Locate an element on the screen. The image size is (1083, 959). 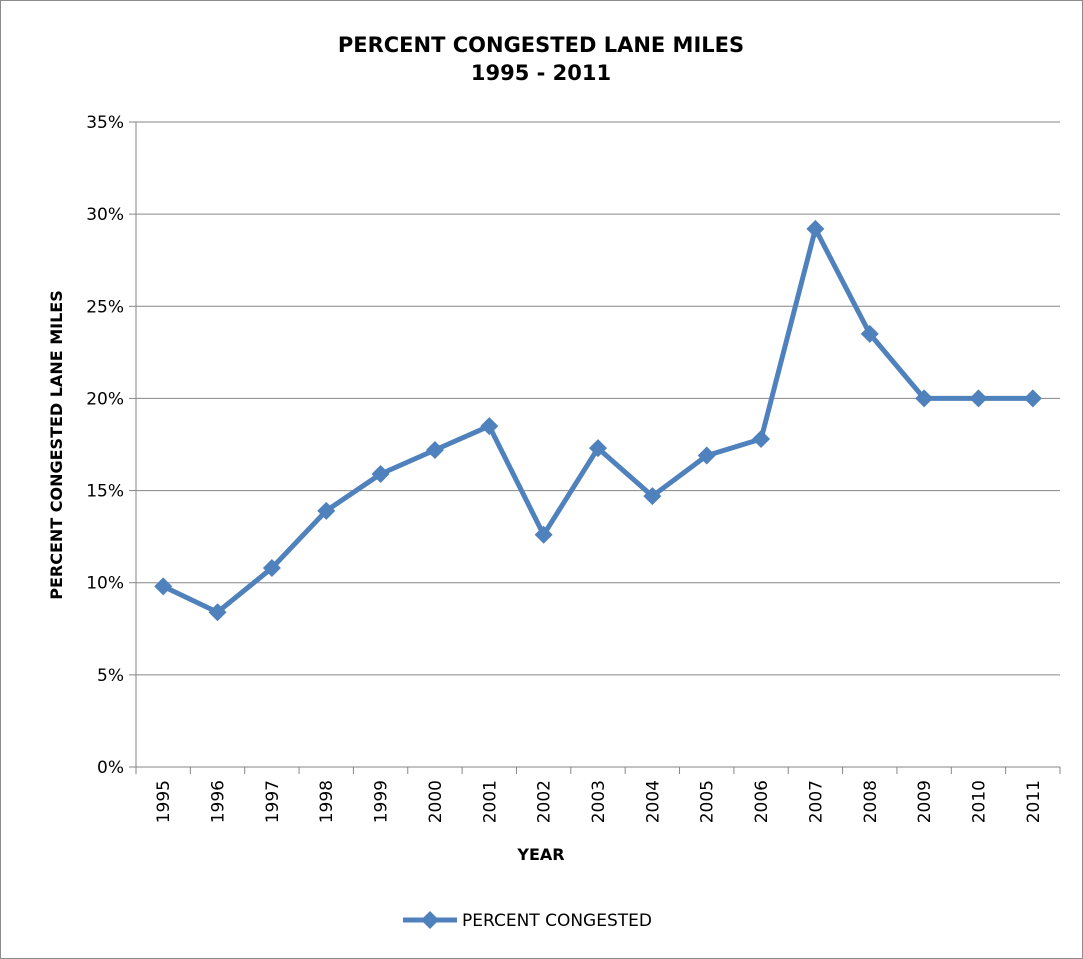
chart-title-line-1: PERCENT CONGESTED LANE MILES is located at coordinates (541, 45).